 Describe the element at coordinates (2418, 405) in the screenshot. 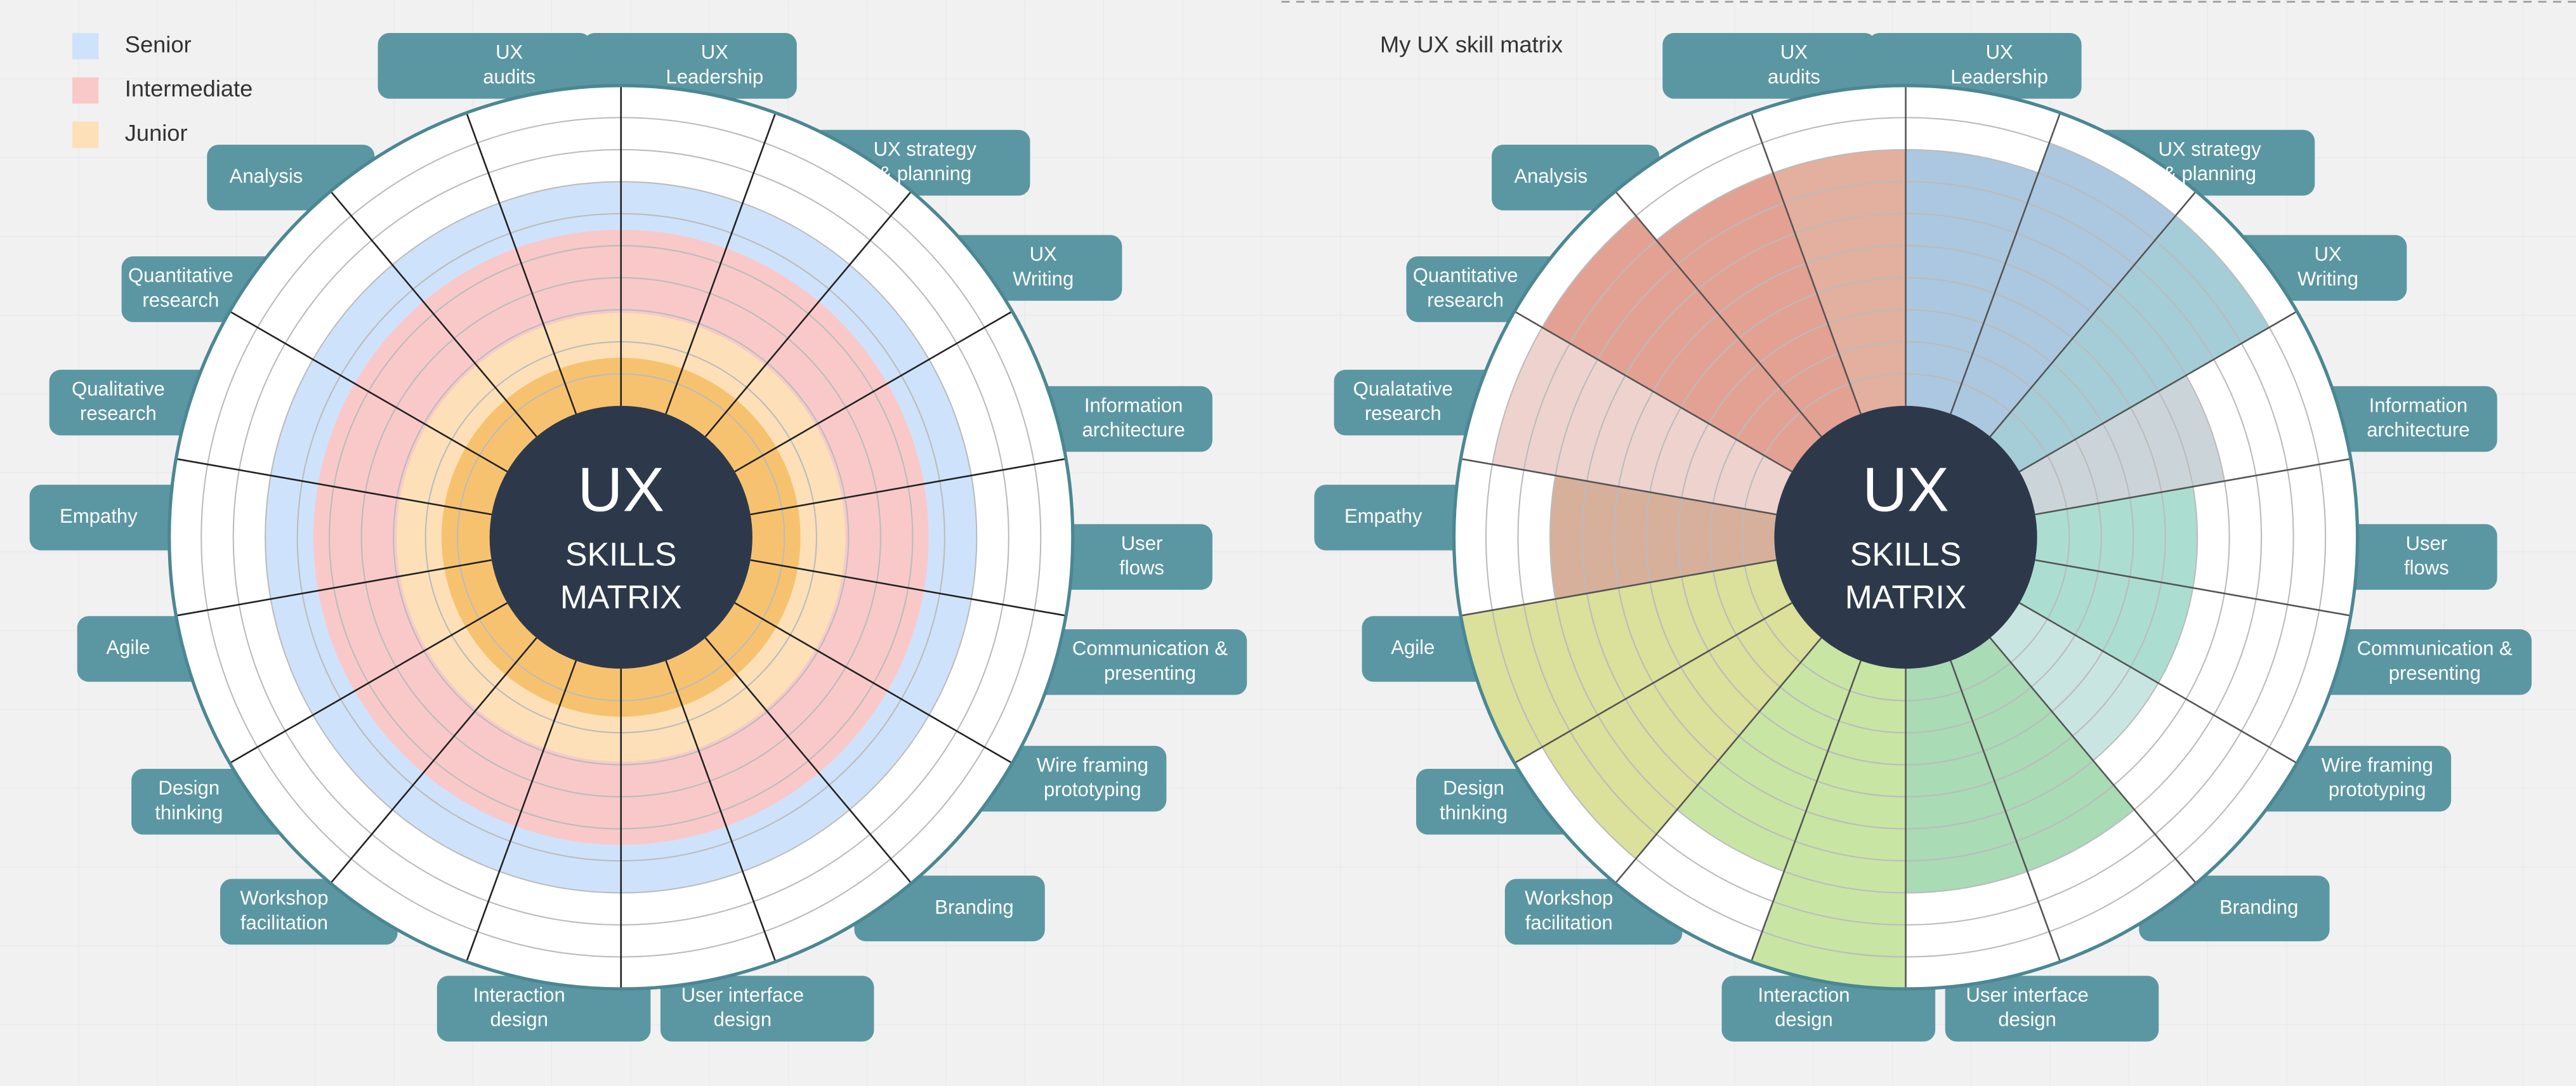

I see `skill-label: Information` at that location.